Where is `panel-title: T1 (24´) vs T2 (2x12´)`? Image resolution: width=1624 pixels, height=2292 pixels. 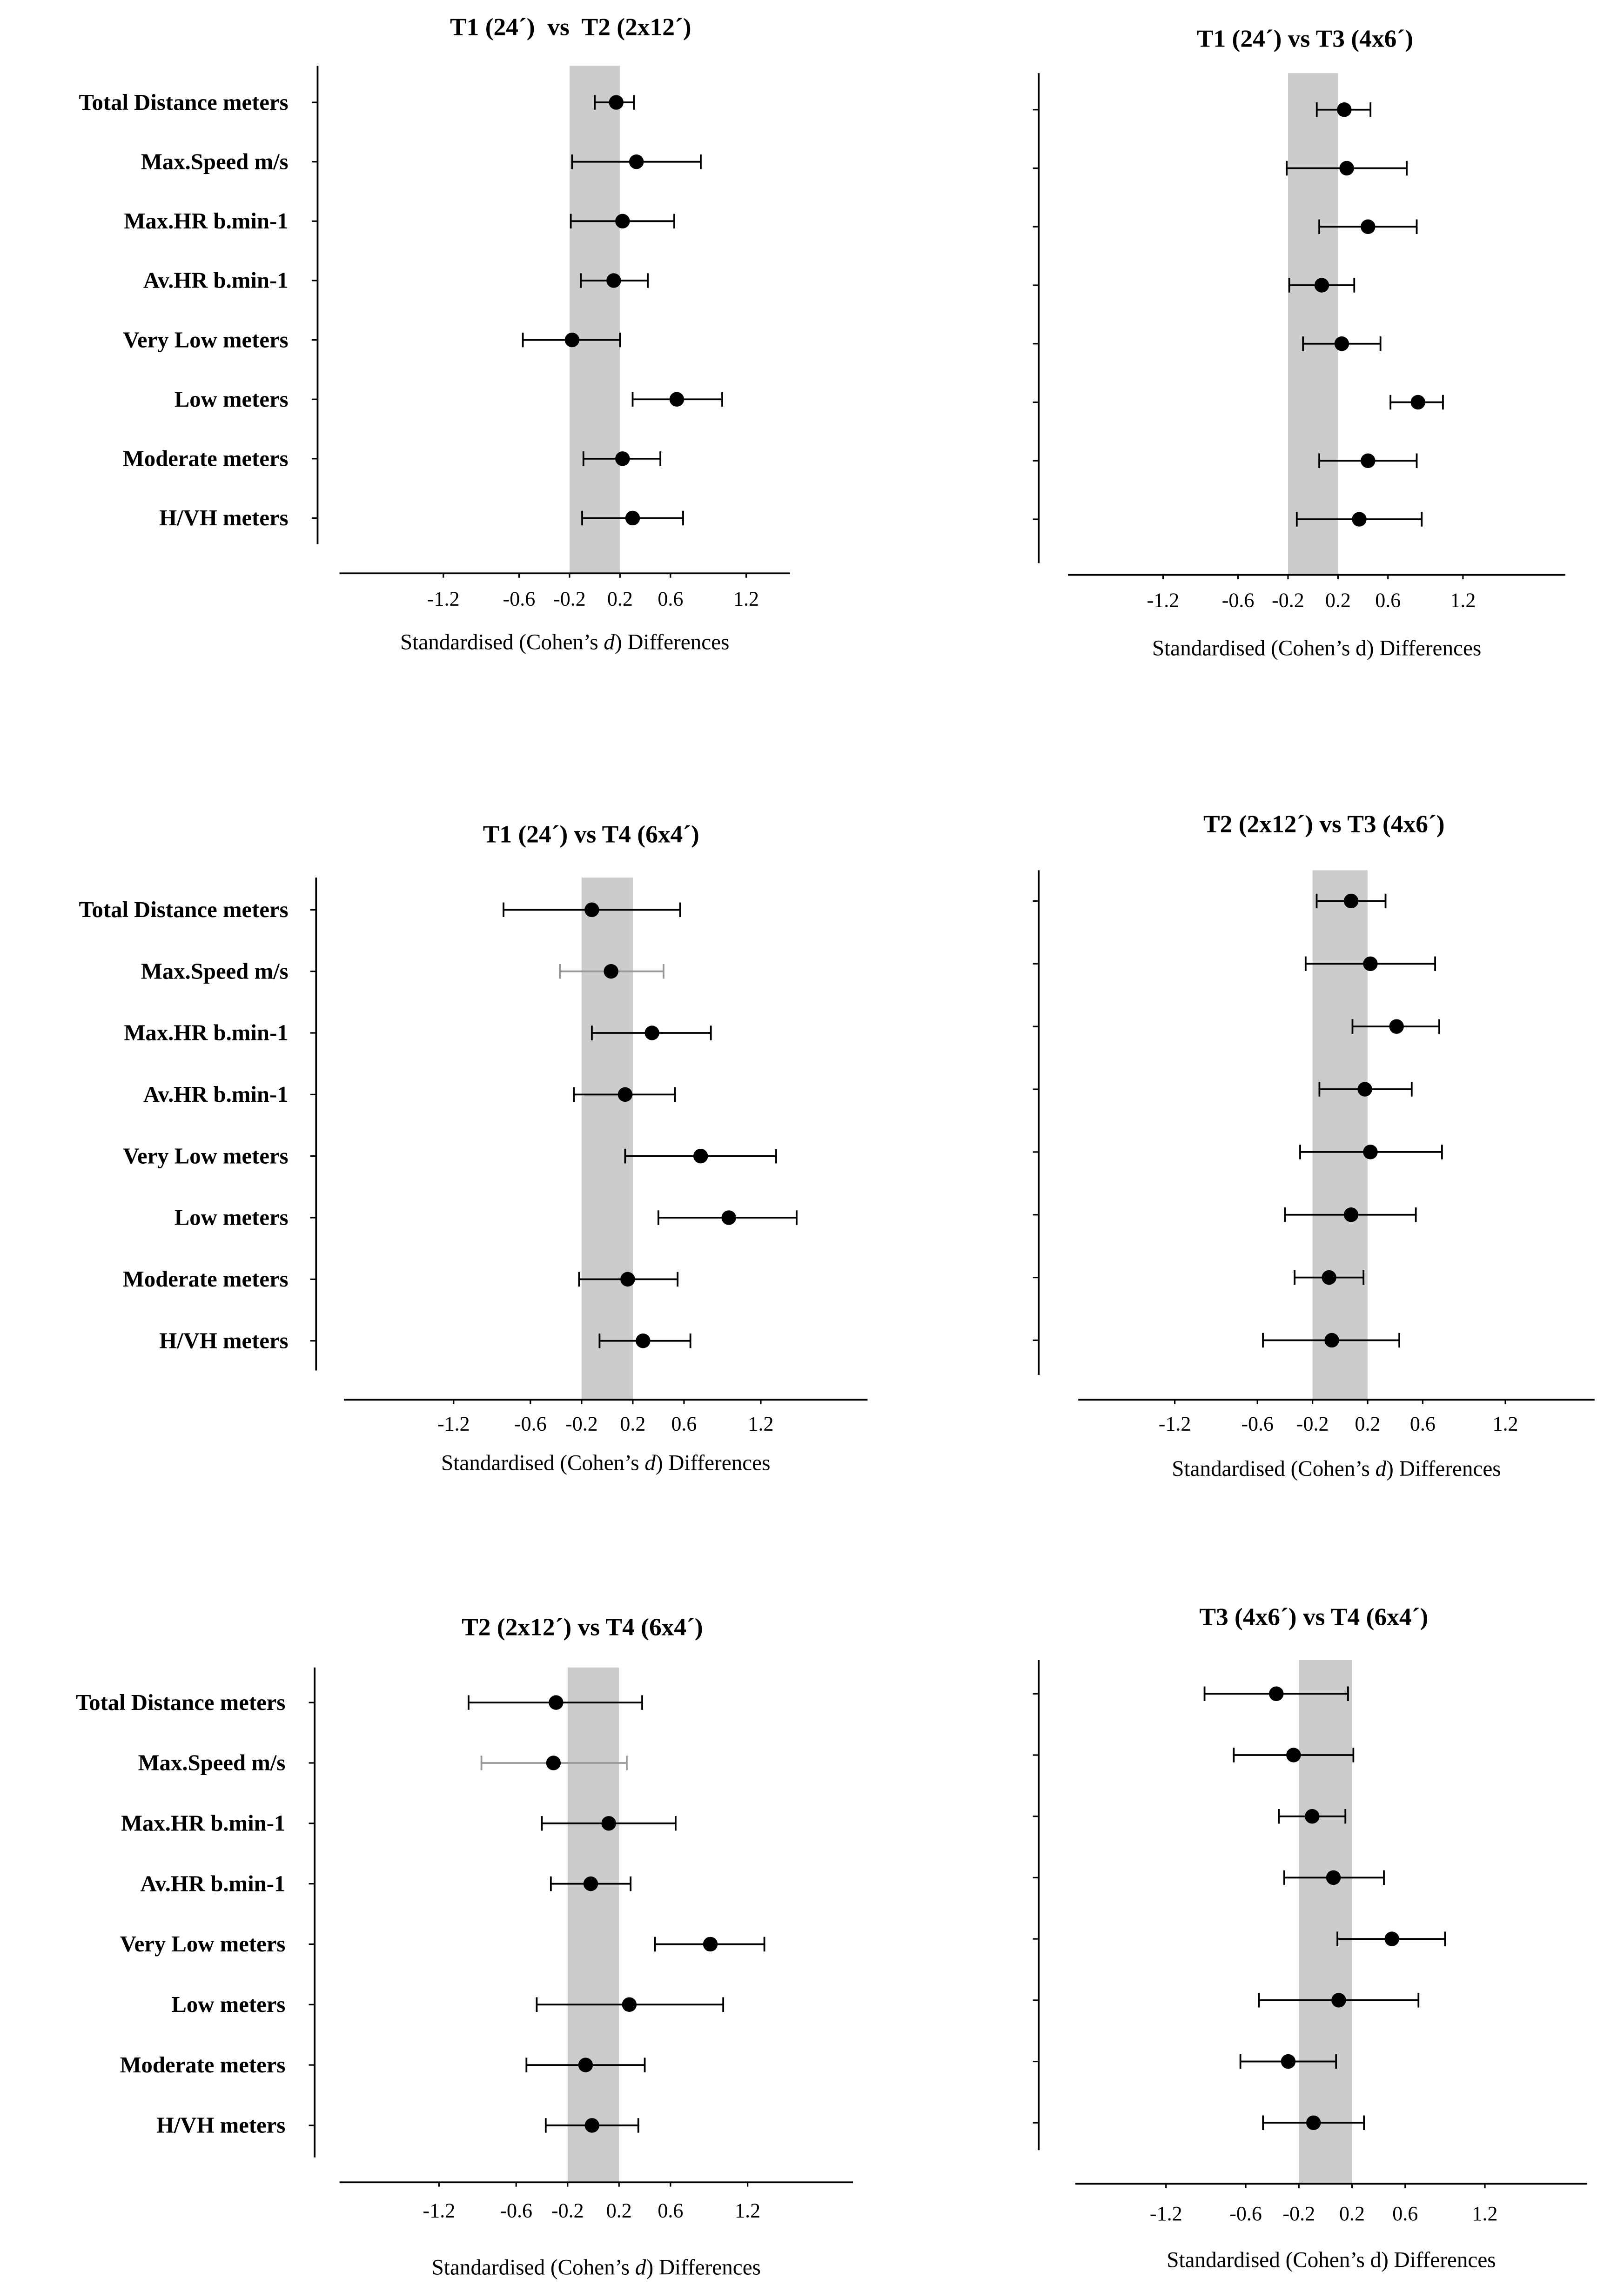
panel-title: T1 (24´) vs T2 (2x12´) is located at coordinates (570, 27).